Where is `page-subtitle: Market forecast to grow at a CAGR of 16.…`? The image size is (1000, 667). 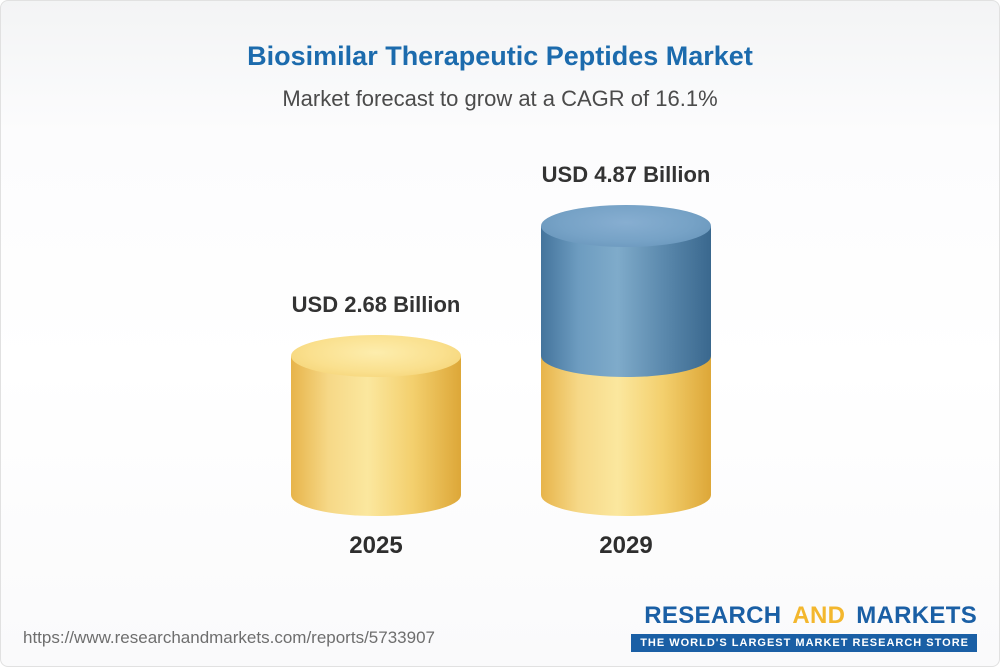
page-subtitle: Market forecast to grow at a CAGR of 16.… is located at coordinates (500, 98).